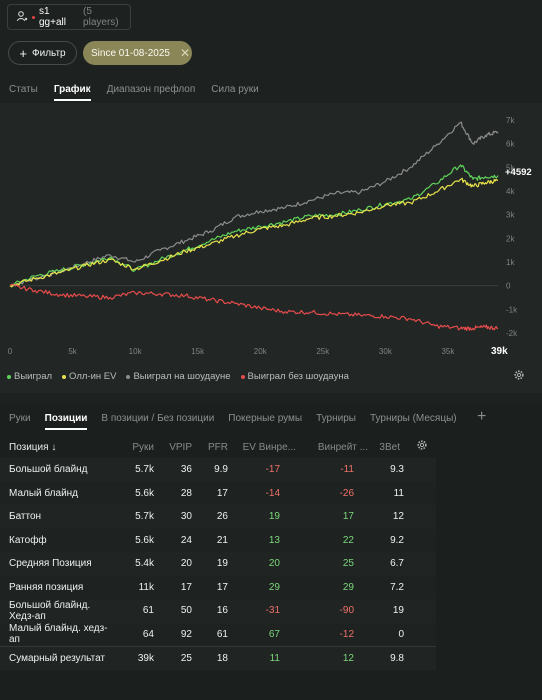 The image size is (542, 700). What do you see at coordinates (510, 238) in the screenshot?
I see `y-tick-label: 2k` at bounding box center [510, 238].